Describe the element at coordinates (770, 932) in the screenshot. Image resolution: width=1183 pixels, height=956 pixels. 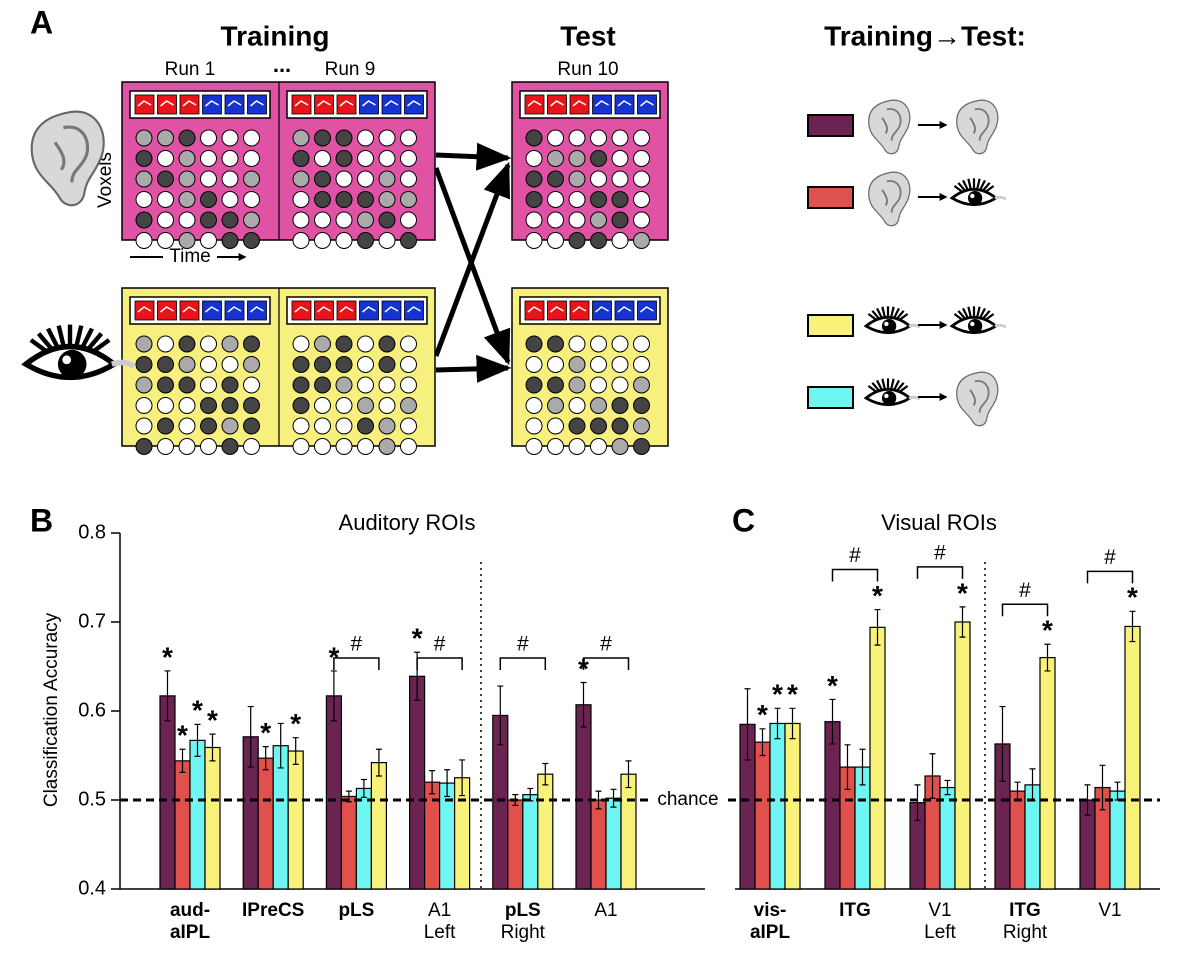
I see `x-tick-label: aIPL` at that location.